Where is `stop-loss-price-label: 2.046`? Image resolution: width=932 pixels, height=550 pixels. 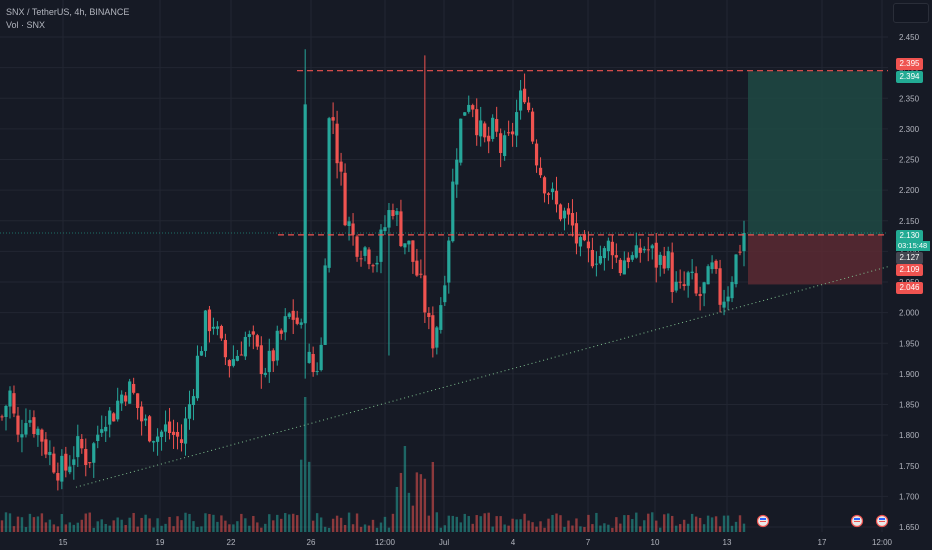 stop-loss-price-label: 2.046 is located at coordinates (909, 288).